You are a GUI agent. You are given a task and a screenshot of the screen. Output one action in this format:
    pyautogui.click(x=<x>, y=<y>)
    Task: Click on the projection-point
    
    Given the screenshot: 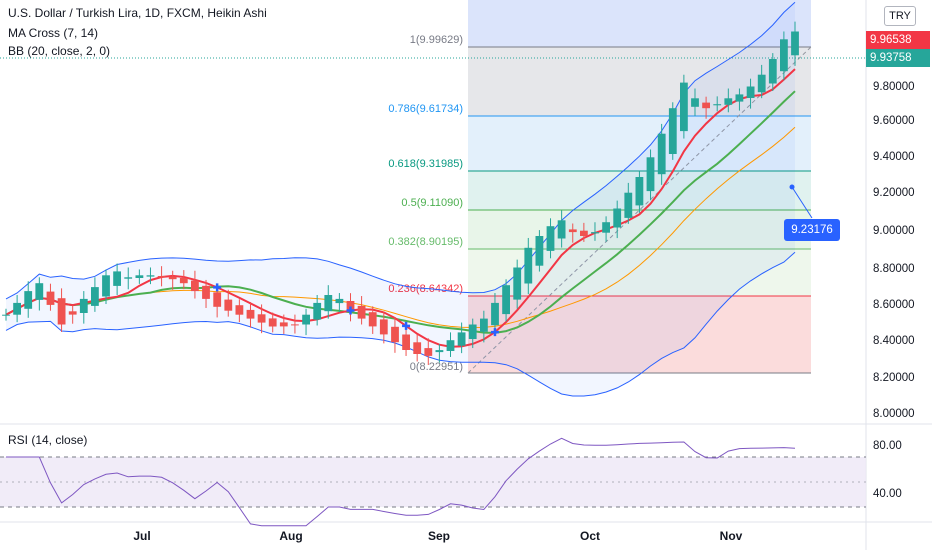 What is the action you would take?
    pyautogui.click(x=792, y=187)
    